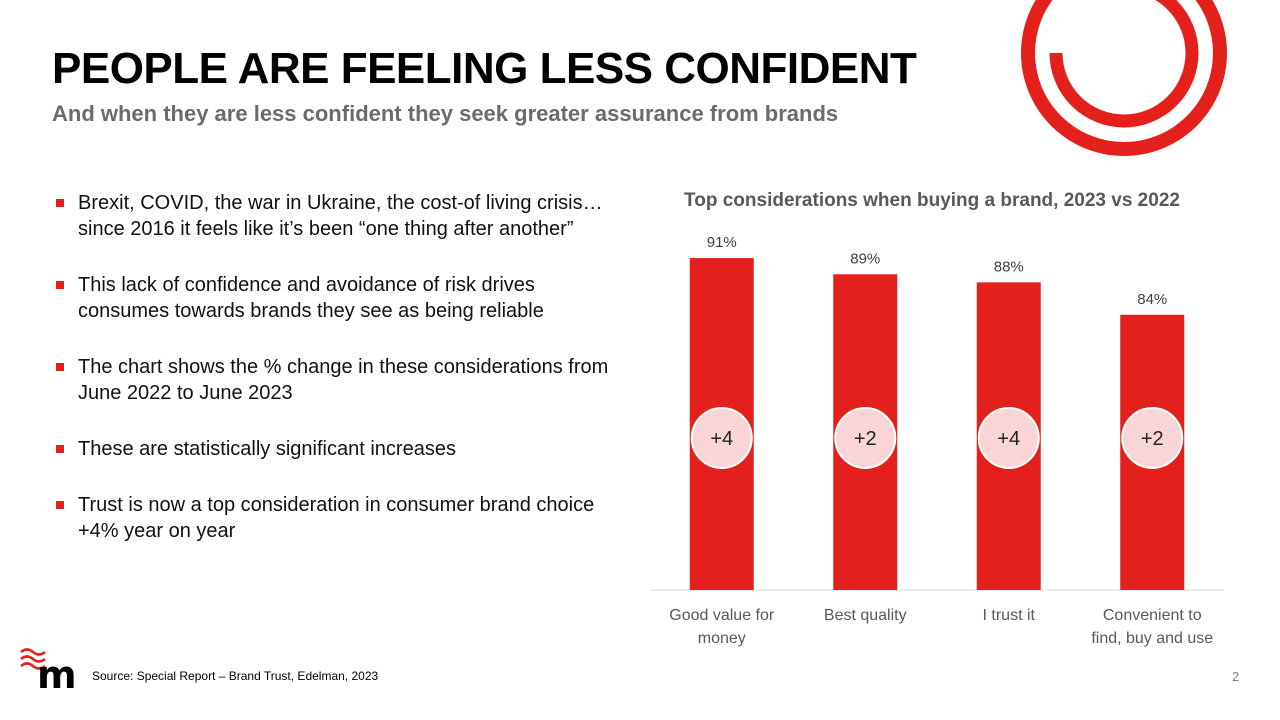 Image resolution: width=1280 pixels, height=720 pixels. Describe the element at coordinates (1009, 266) in the screenshot. I see `data-label: 88%` at that location.